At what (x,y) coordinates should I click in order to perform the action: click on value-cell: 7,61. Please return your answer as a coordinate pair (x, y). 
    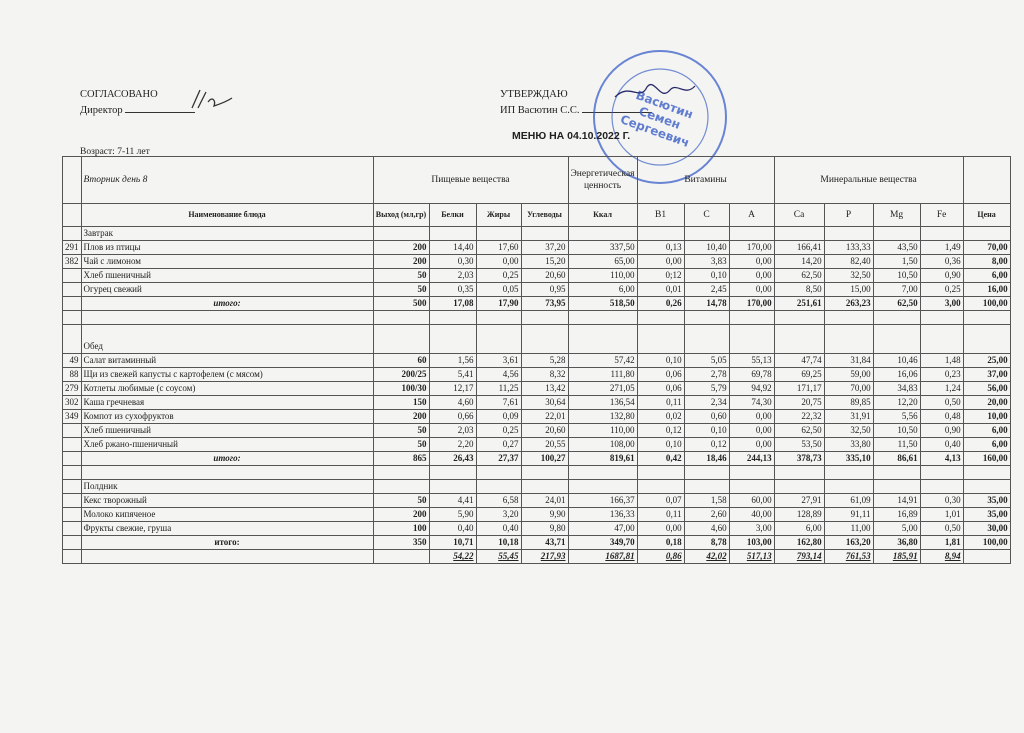
    Looking at the image, I should click on (498, 402).